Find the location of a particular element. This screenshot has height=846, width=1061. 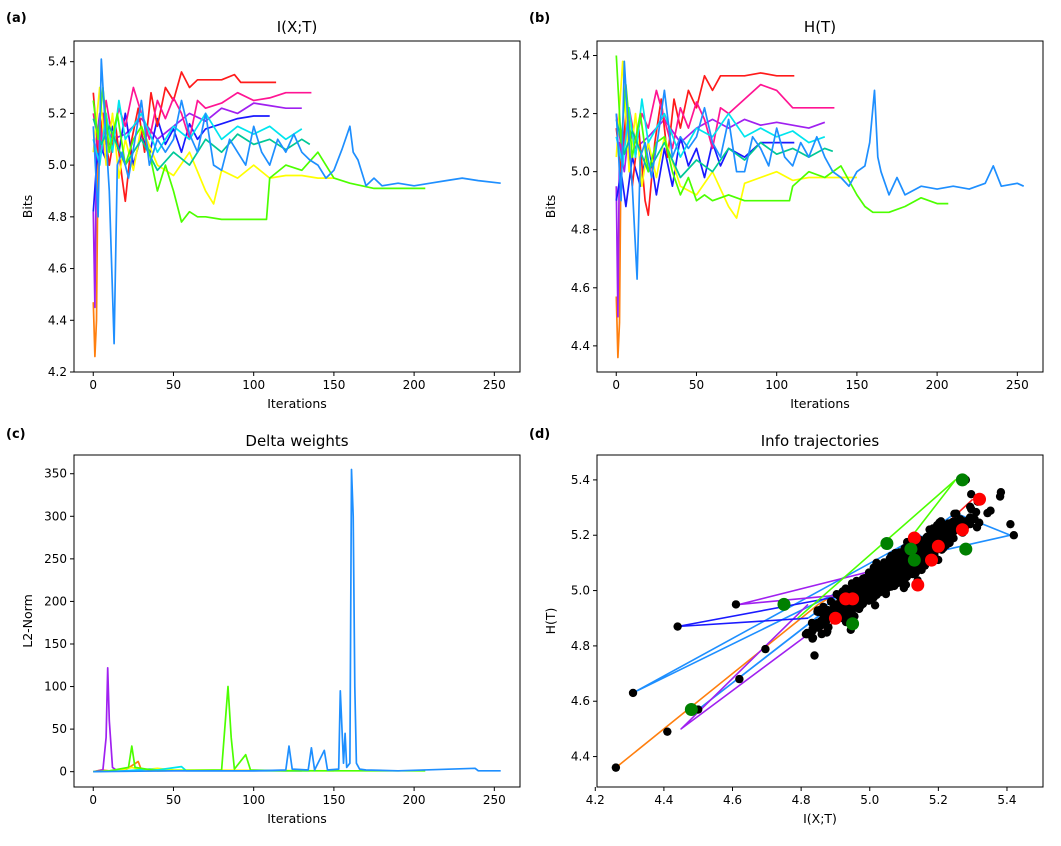

x-tick-label: 0 is located at coordinates (616, 385).